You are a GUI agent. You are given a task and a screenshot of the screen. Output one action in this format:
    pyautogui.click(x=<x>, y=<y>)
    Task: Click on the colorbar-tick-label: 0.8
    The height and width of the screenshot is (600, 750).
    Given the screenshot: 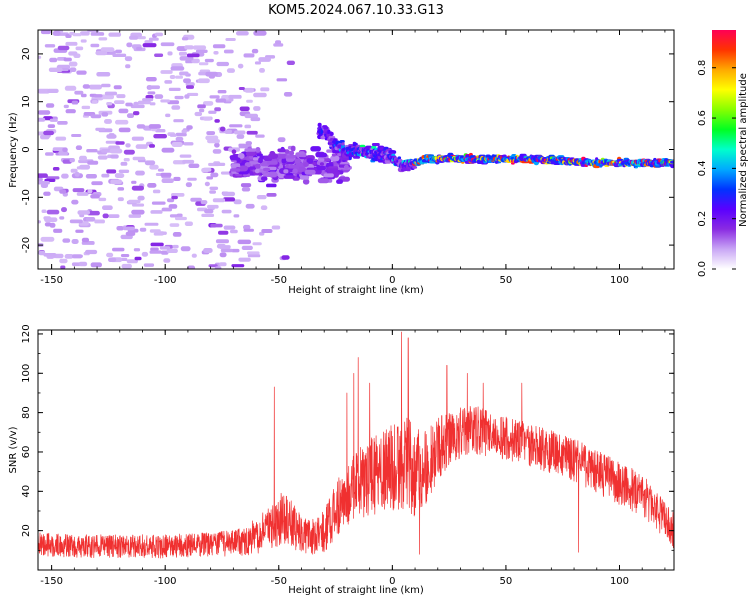 What is the action you would take?
    pyautogui.click(x=702, y=68)
    